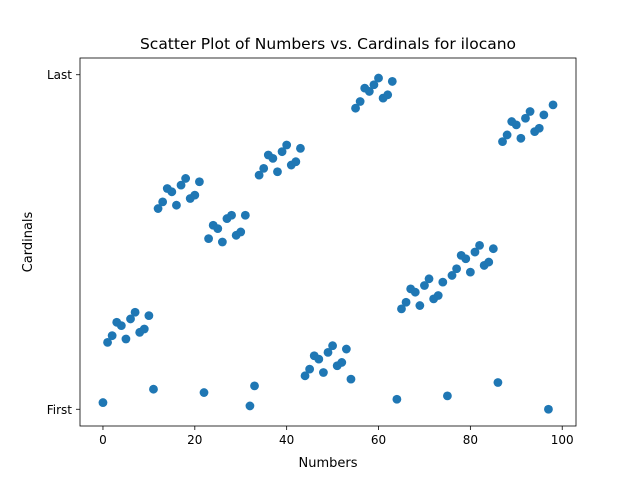 The height and width of the screenshot is (480, 640). Describe the element at coordinates (28, 241) in the screenshot. I see `y-axis-label: Cardinals` at that location.